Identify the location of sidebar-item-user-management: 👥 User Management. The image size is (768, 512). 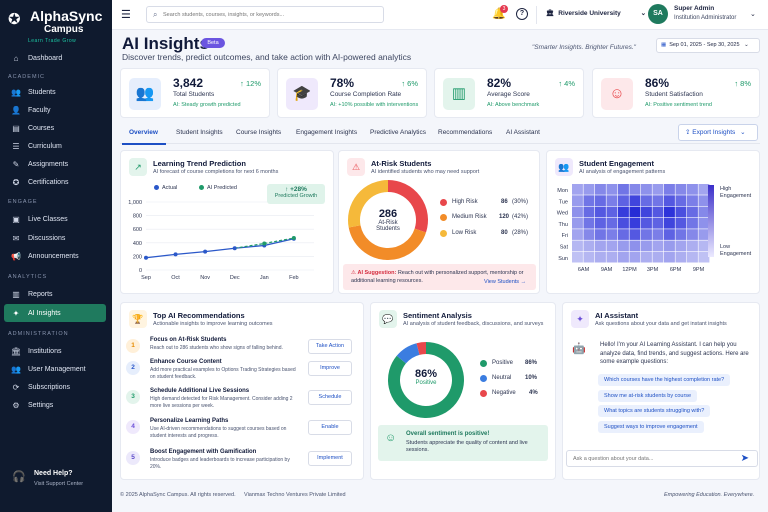
(55, 369).